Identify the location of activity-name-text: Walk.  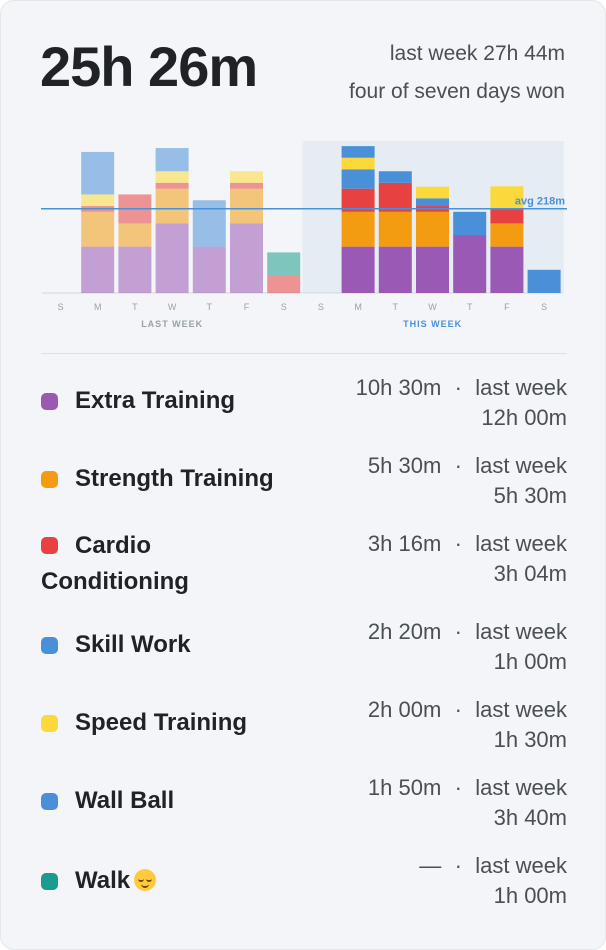
(103, 880).